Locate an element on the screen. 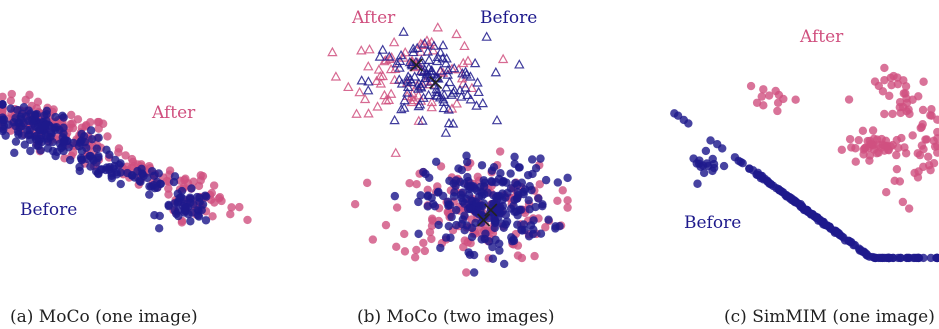 This screenshot has height=329, width=939. panel-b-centroids is located at coordinates (453, 142).